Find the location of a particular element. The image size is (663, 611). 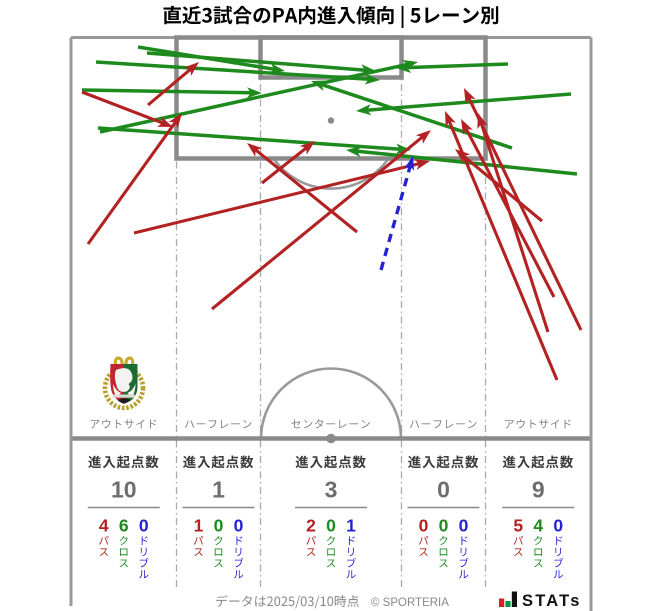

svg-text: 9 is located at coordinates (538, 490).